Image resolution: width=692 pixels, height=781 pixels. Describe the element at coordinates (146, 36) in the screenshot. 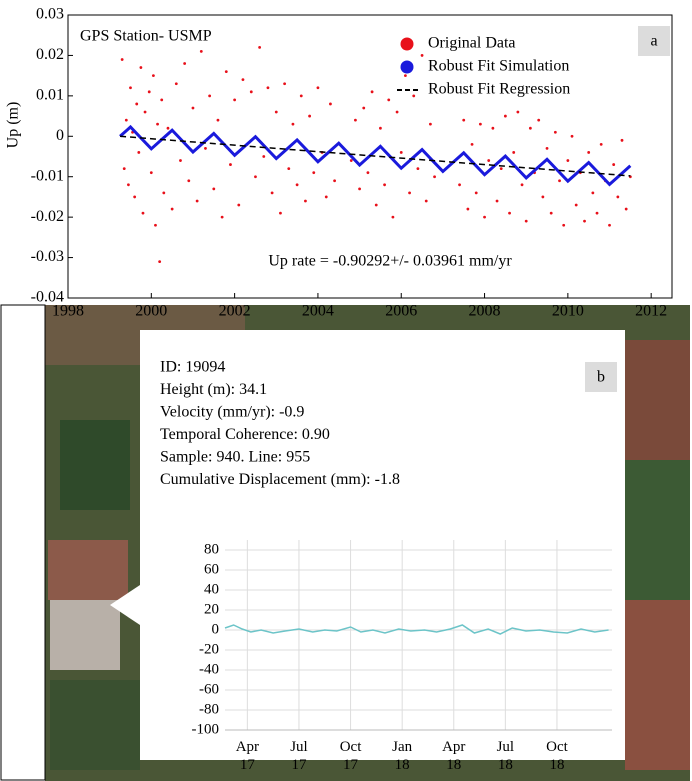

I see `chart-title: GPS Station- USMP` at that location.